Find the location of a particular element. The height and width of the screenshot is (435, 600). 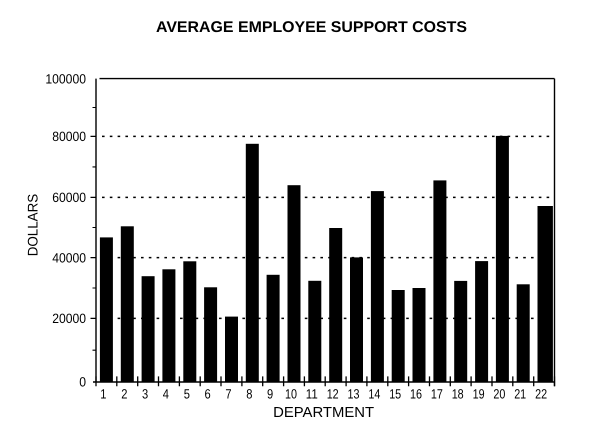

svg-text: 6 is located at coordinates (208, 394).